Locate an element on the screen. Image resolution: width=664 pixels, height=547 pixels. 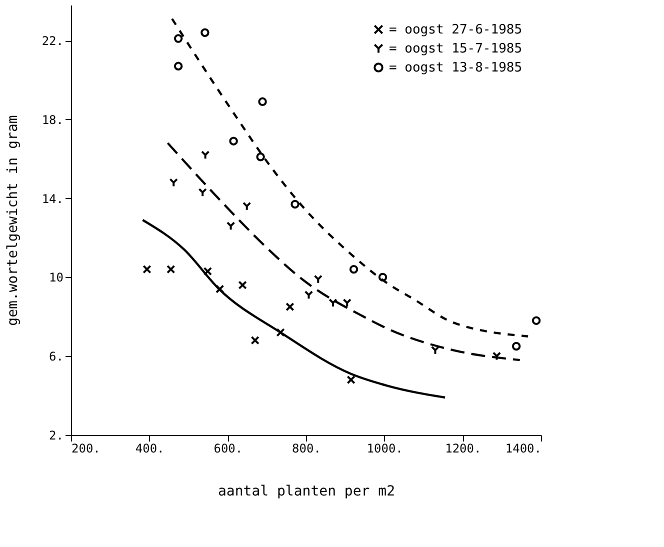
legend-label: = oogst 15-7-1985 is located at coordinates (455, 49).